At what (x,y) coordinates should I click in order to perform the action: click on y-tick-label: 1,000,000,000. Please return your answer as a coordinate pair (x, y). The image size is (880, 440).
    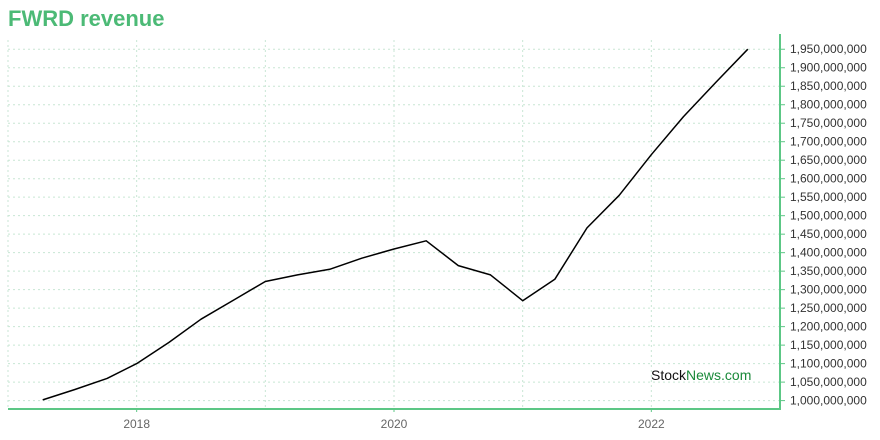
    Looking at the image, I should click on (828, 401).